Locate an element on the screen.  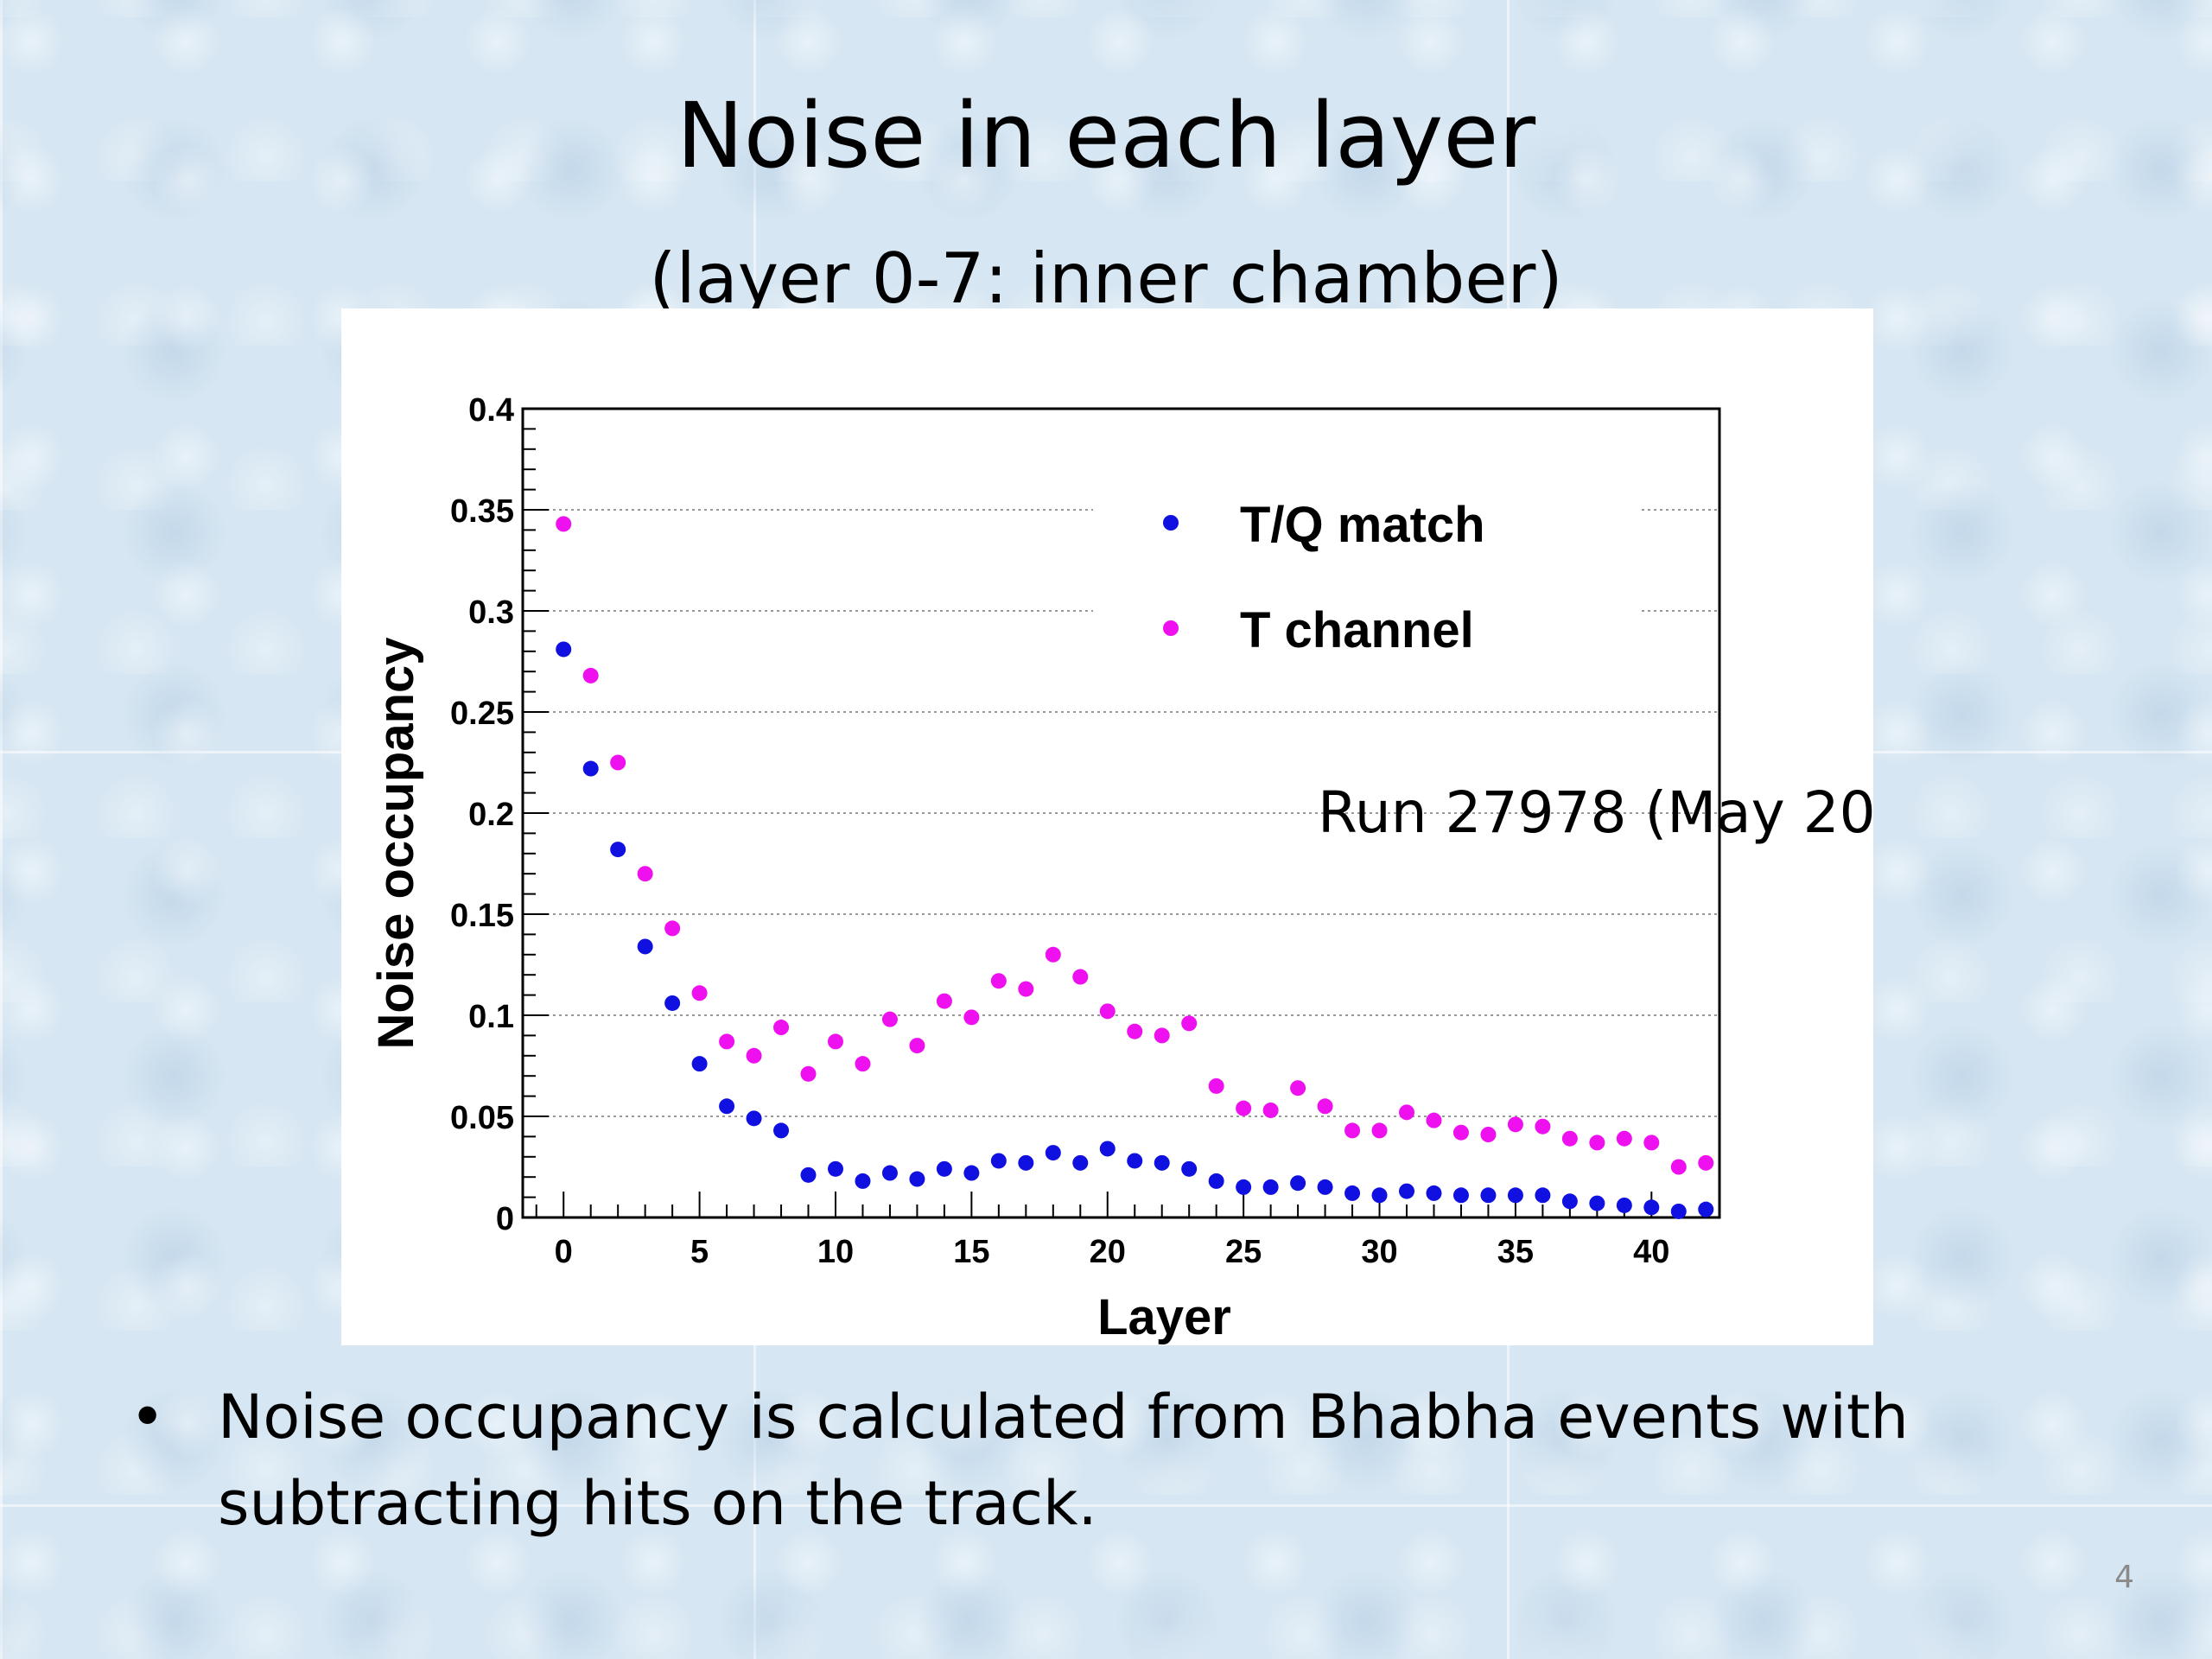
x-tick-label: 5 is located at coordinates (699, 1252).